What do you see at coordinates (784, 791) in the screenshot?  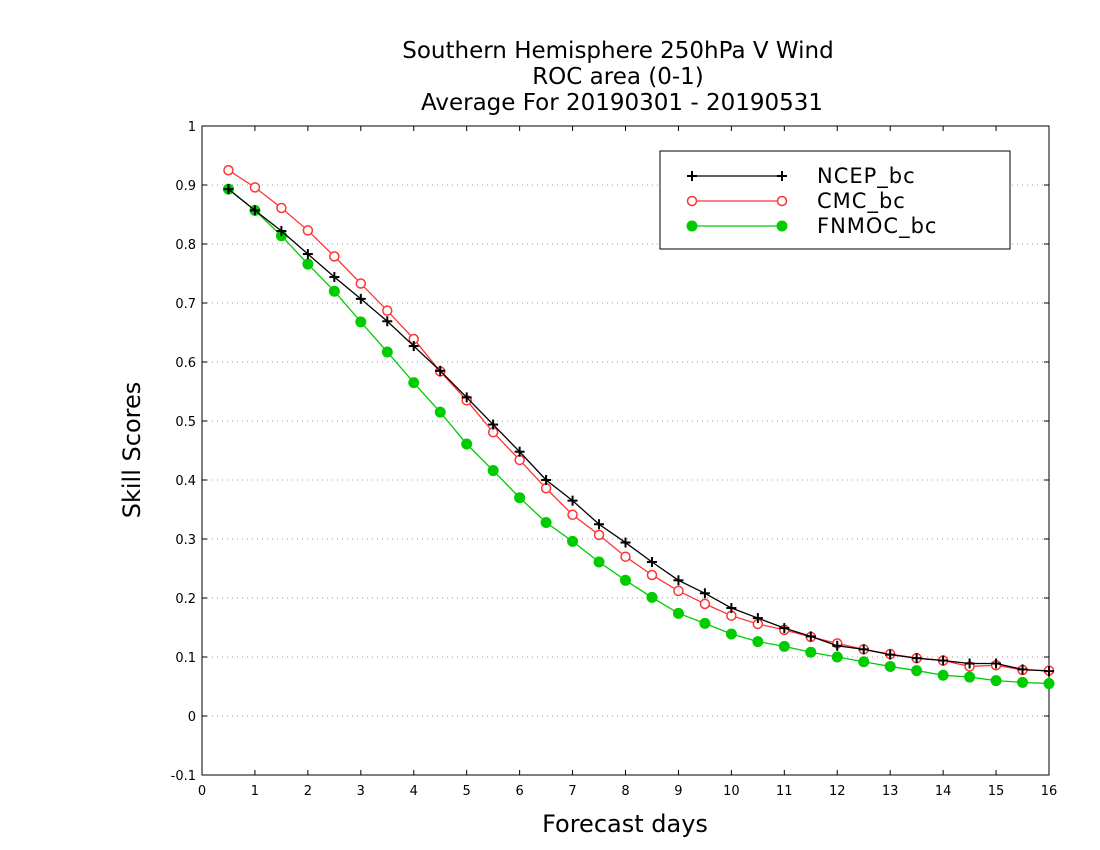 I see `x-tick-label: 11` at bounding box center [784, 791].